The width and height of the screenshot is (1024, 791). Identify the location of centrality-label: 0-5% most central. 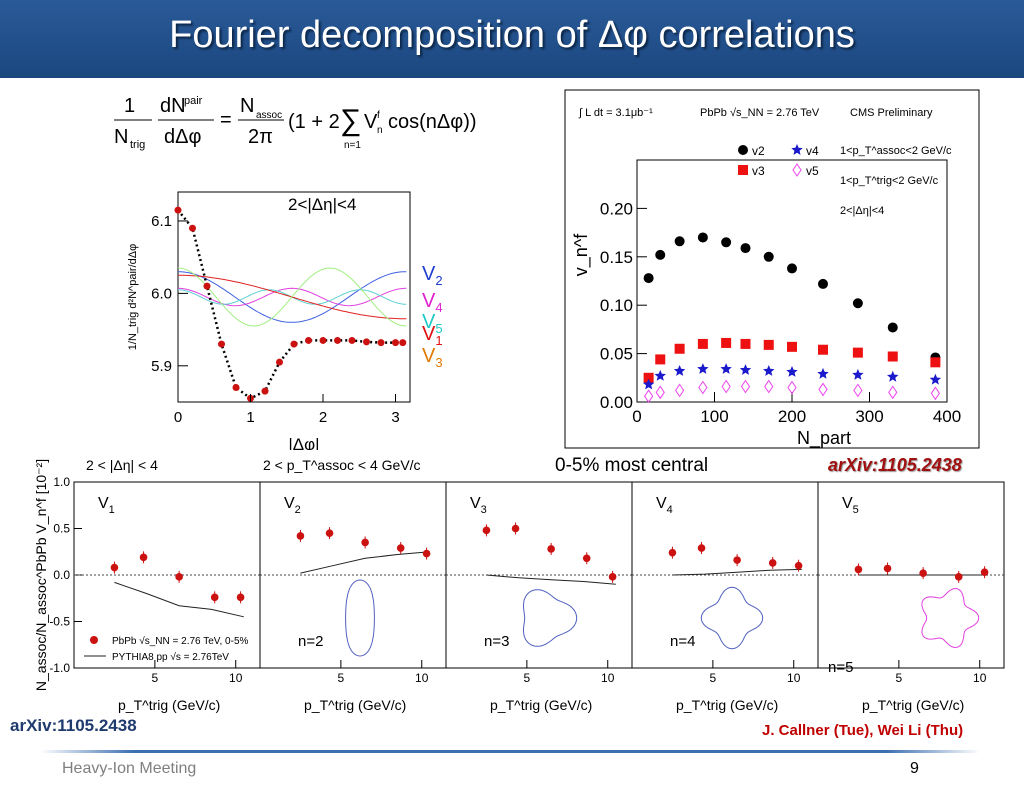
(632, 465).